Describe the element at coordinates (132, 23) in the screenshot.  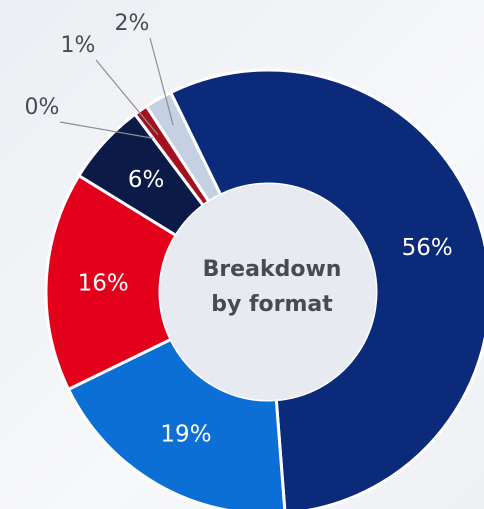
I see `value-label: 2%` at that location.